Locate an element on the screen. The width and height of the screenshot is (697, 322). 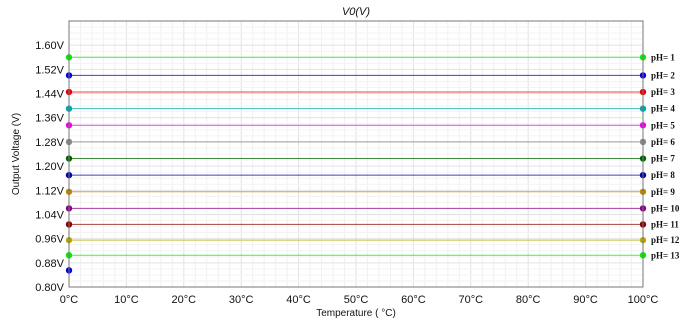
x-tick-label: 0°C is located at coordinates (69, 300).